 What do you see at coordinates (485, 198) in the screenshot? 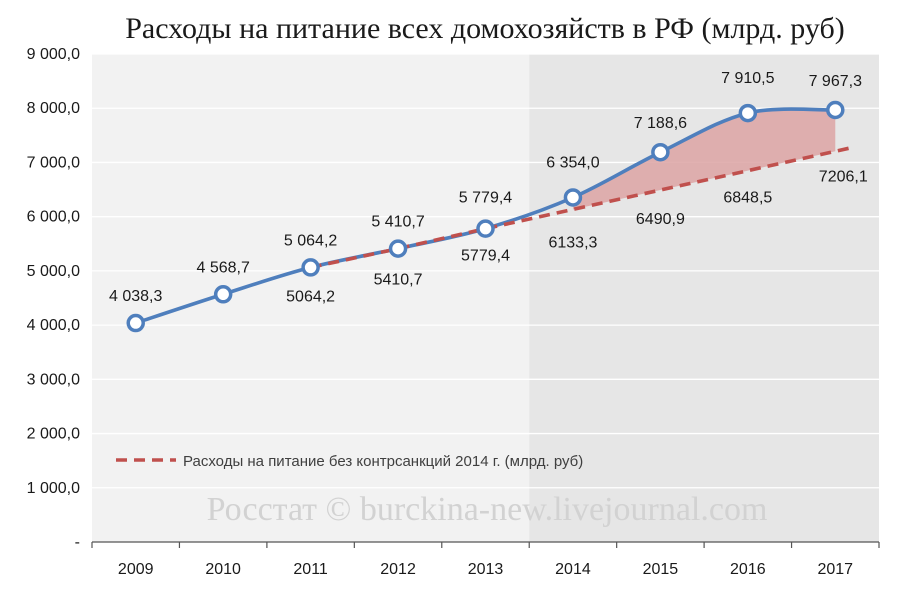
I see `actual-value-label: 5 779,4` at bounding box center [485, 198].